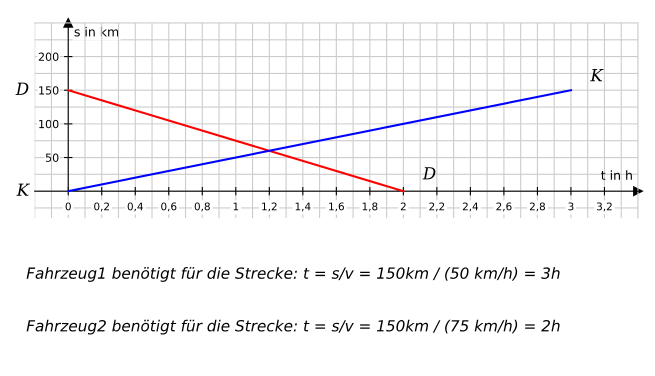  I want to click on text: Fahrzeug2 benötigt für die Strecke: t = s/v = 150km / (75 km/h) = 2h, so click(293, 327).